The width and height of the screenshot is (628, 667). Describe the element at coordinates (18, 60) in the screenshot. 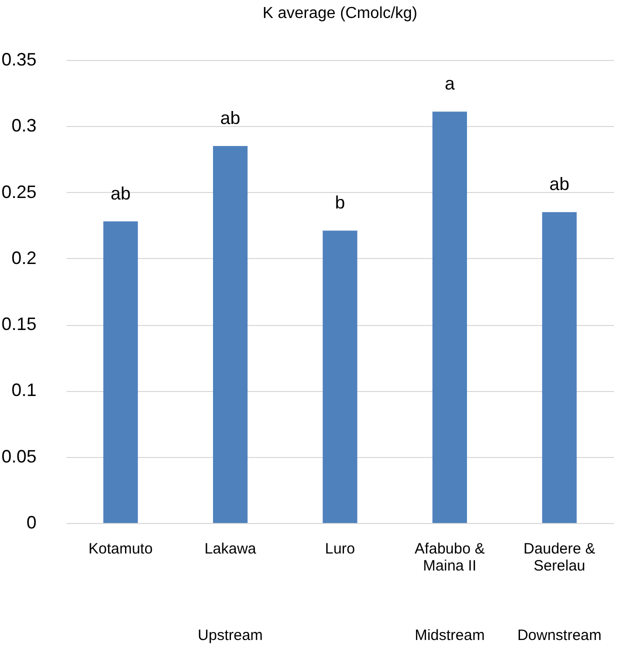

I see `y-tick-label: 0.35` at that location.